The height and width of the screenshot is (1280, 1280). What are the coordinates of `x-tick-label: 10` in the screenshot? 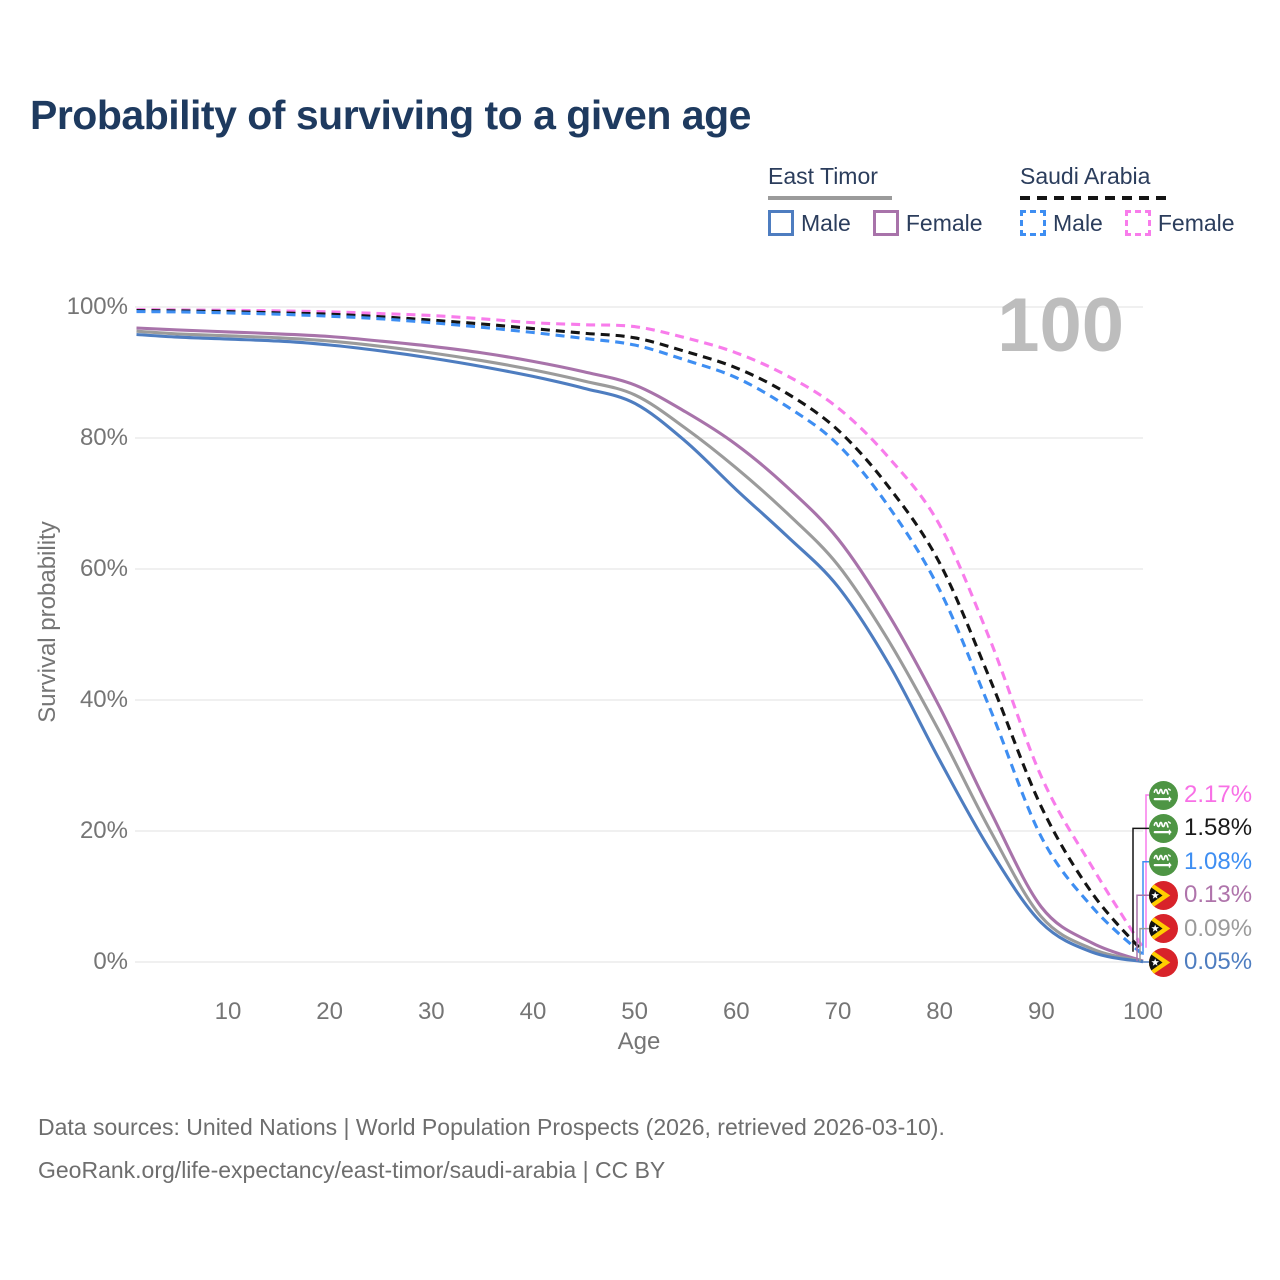 It's located at (228, 1011).